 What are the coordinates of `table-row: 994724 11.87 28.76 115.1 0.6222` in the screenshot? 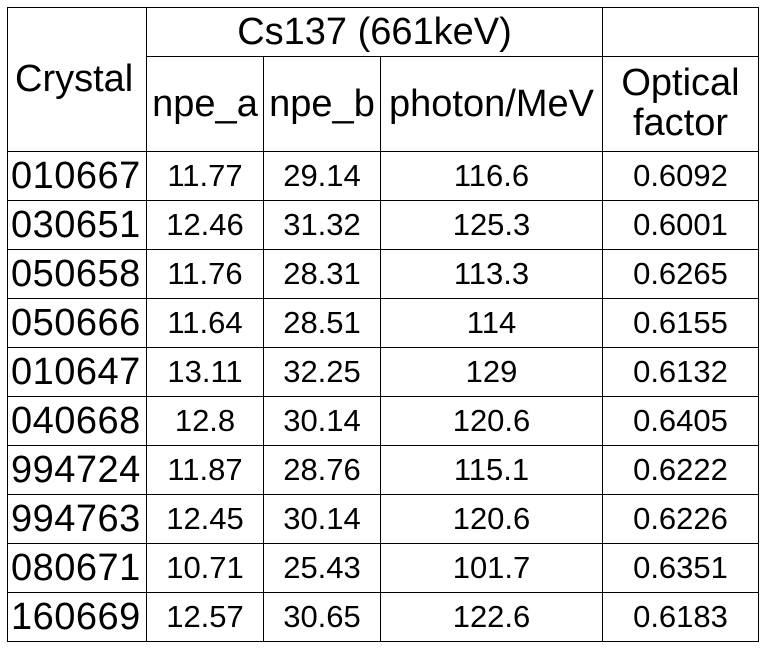 It's located at (383, 470).